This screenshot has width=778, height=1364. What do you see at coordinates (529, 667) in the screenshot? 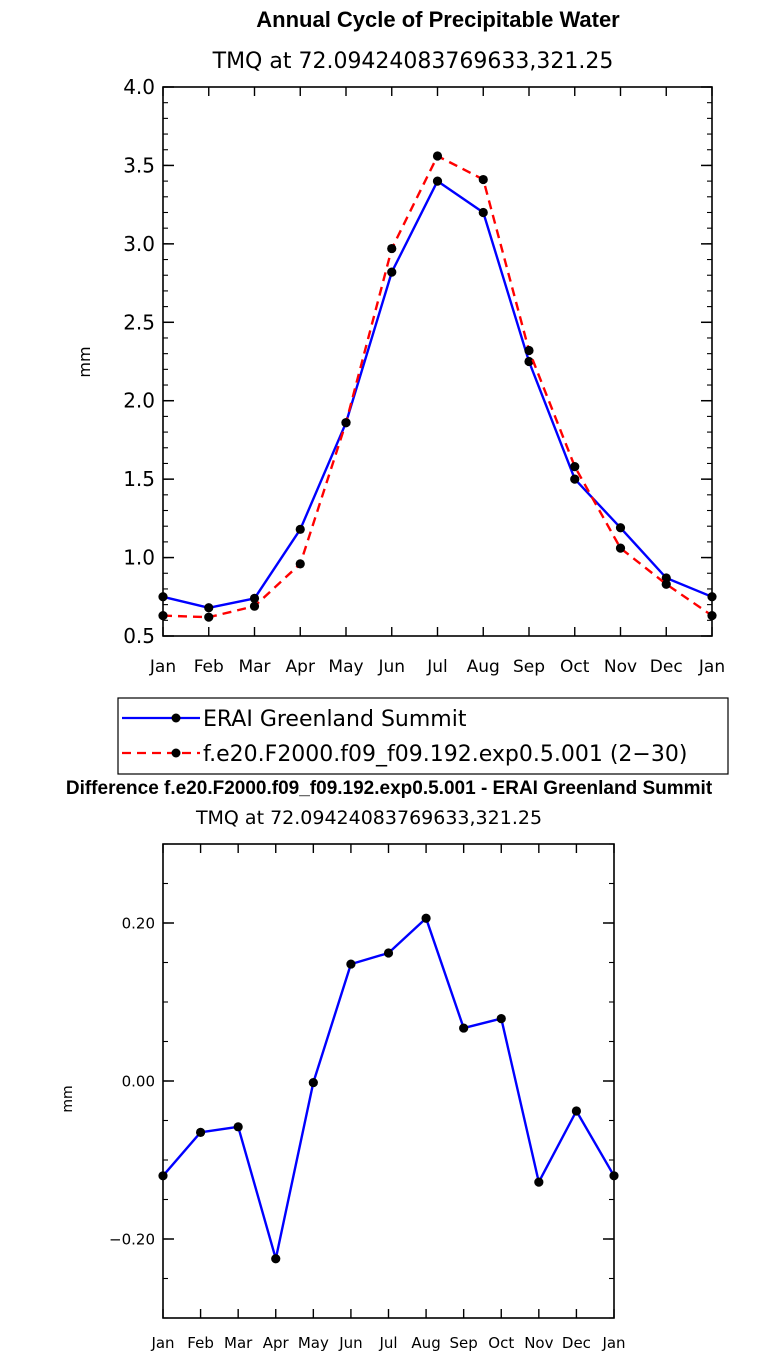
I see `chart1-xtick-label: Sep` at bounding box center [529, 667].